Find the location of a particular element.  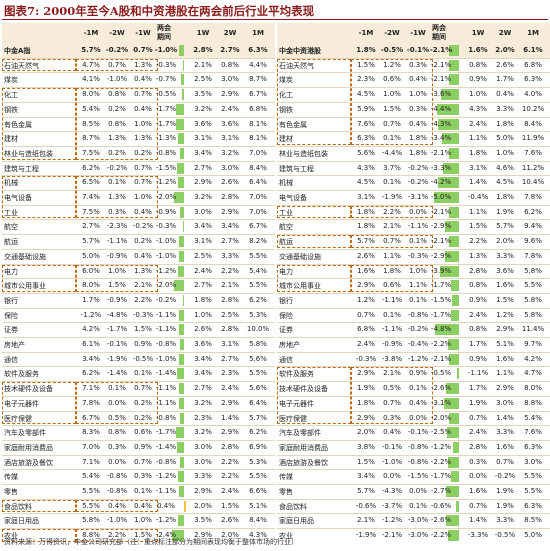

table-row: 银行 1.7% -0.9% 2.2% -0.2% 1.8% 2.8% 6.2% is located at coordinates (138, 300).